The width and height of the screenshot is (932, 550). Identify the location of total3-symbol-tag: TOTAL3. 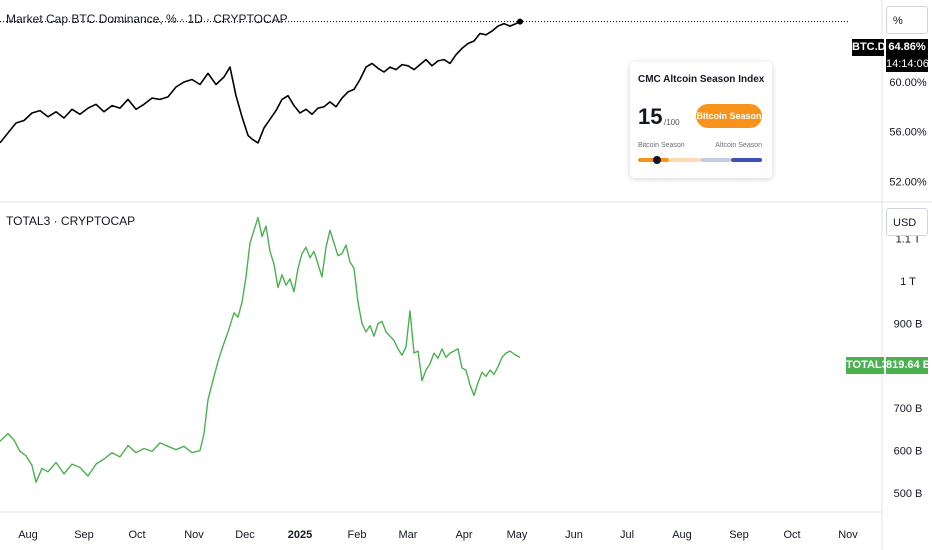
(867, 365).